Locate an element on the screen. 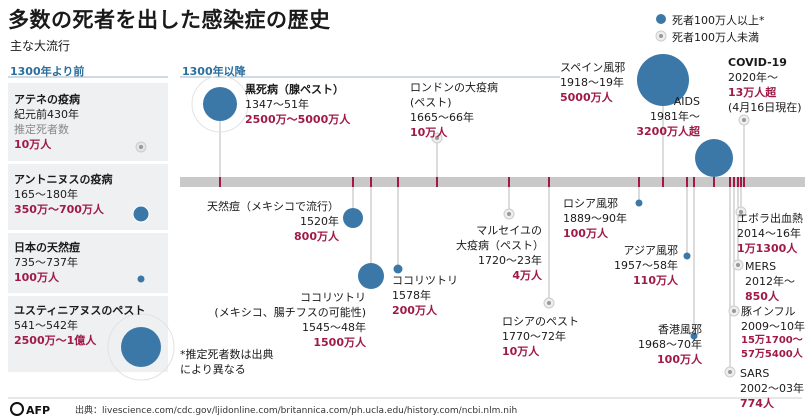 The image size is (810, 419). asian-flu-period: 1957〜58年 is located at coordinates (646, 265).